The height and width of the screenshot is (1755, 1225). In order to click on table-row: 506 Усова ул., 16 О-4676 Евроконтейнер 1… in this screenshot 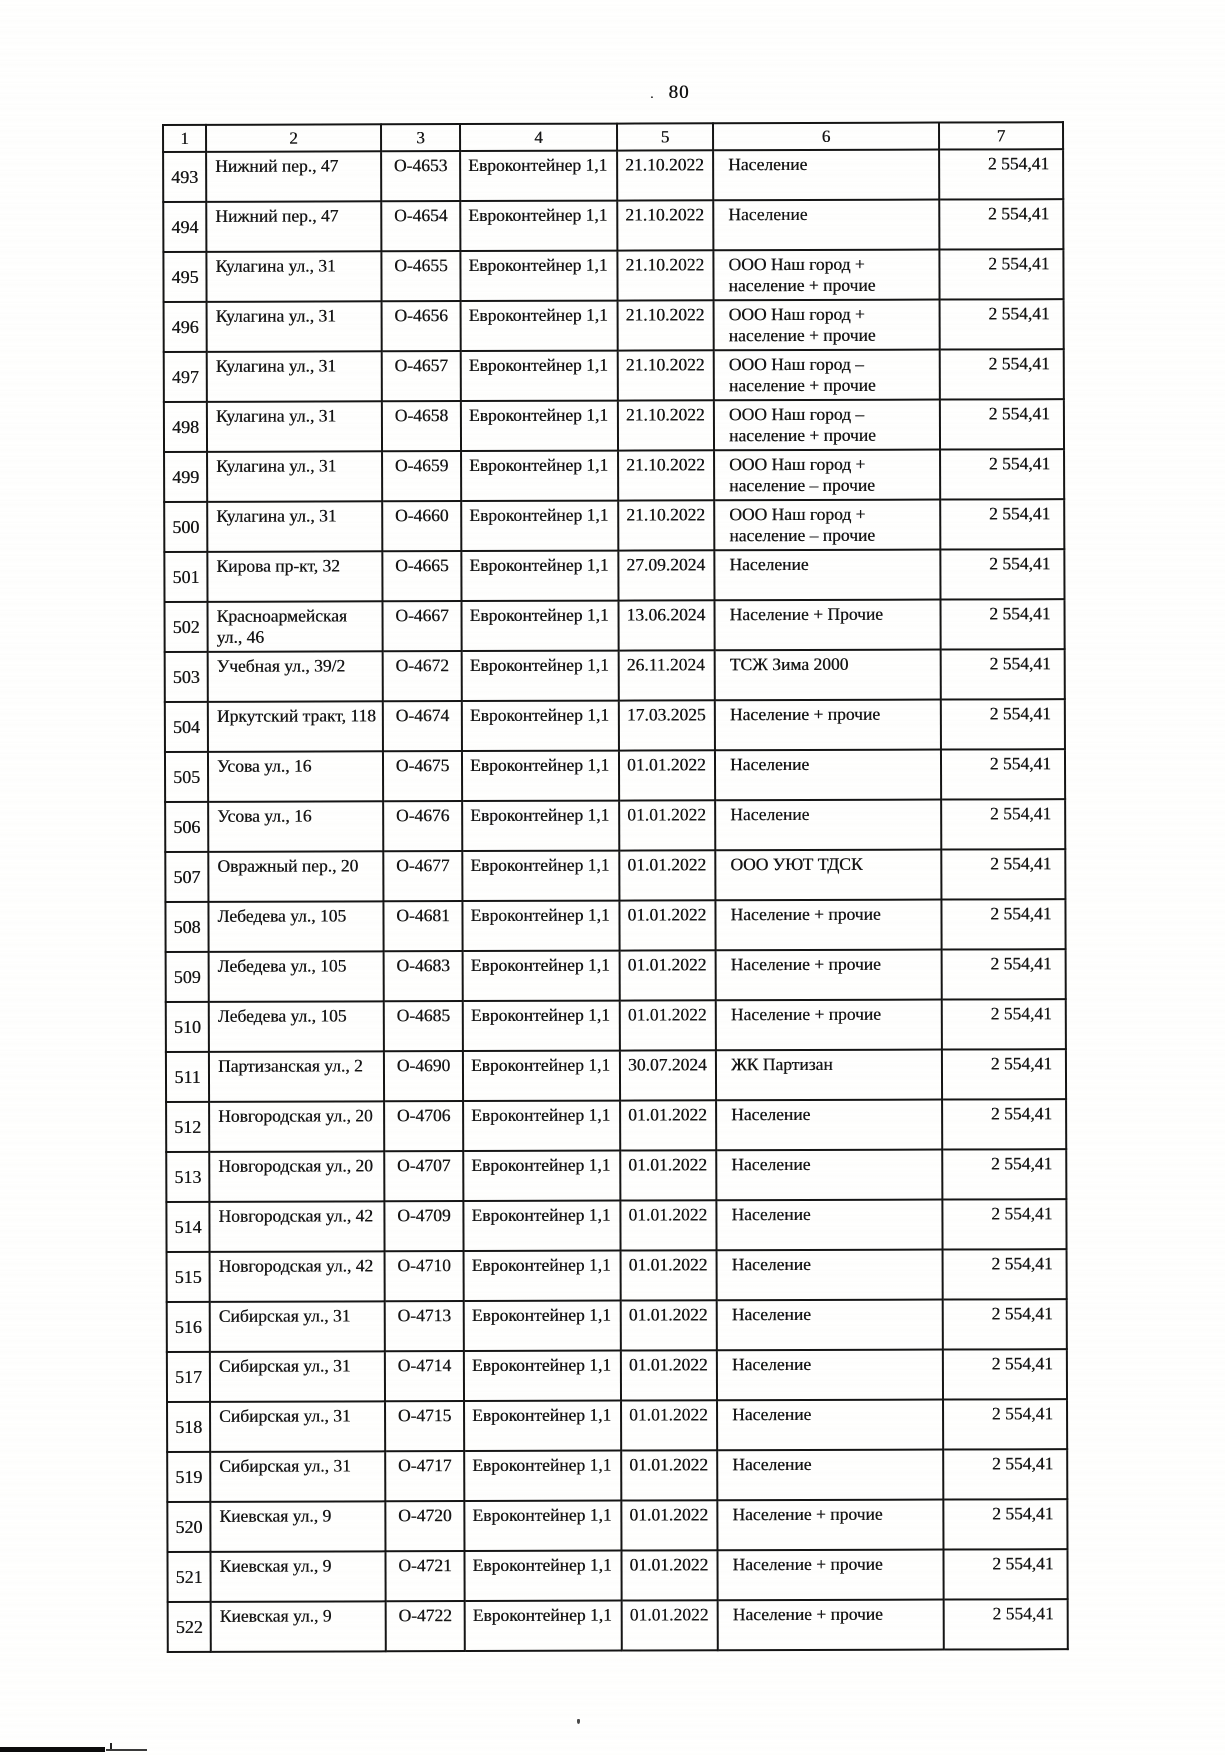, I will do `click(615, 825)`.